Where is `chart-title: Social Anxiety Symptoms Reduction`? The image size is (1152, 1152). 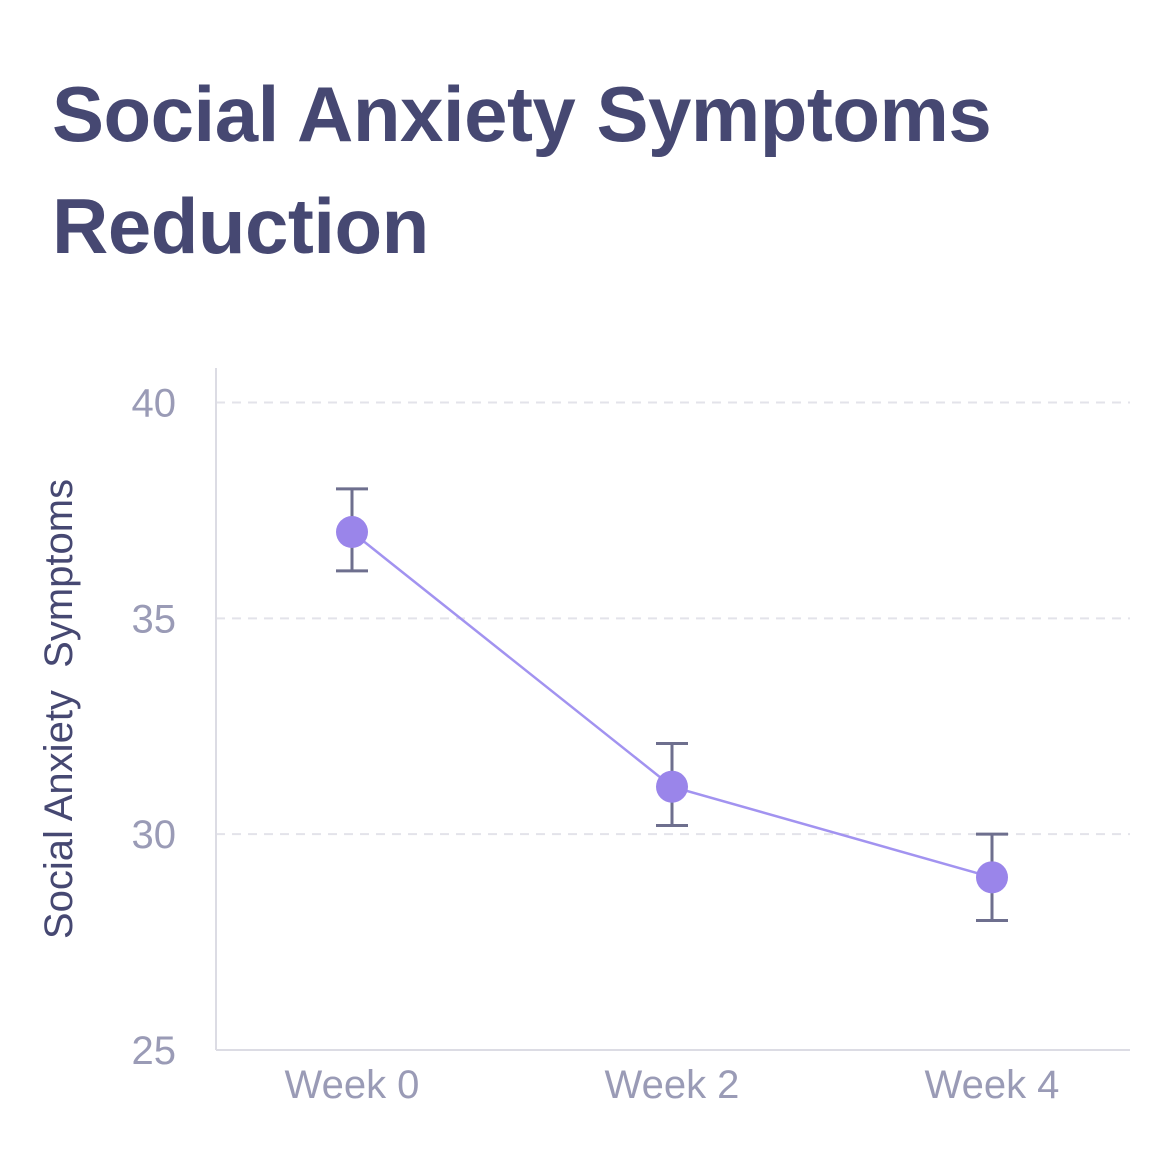 chart-title: Social Anxiety Symptoms Reduction is located at coordinates (522, 170).